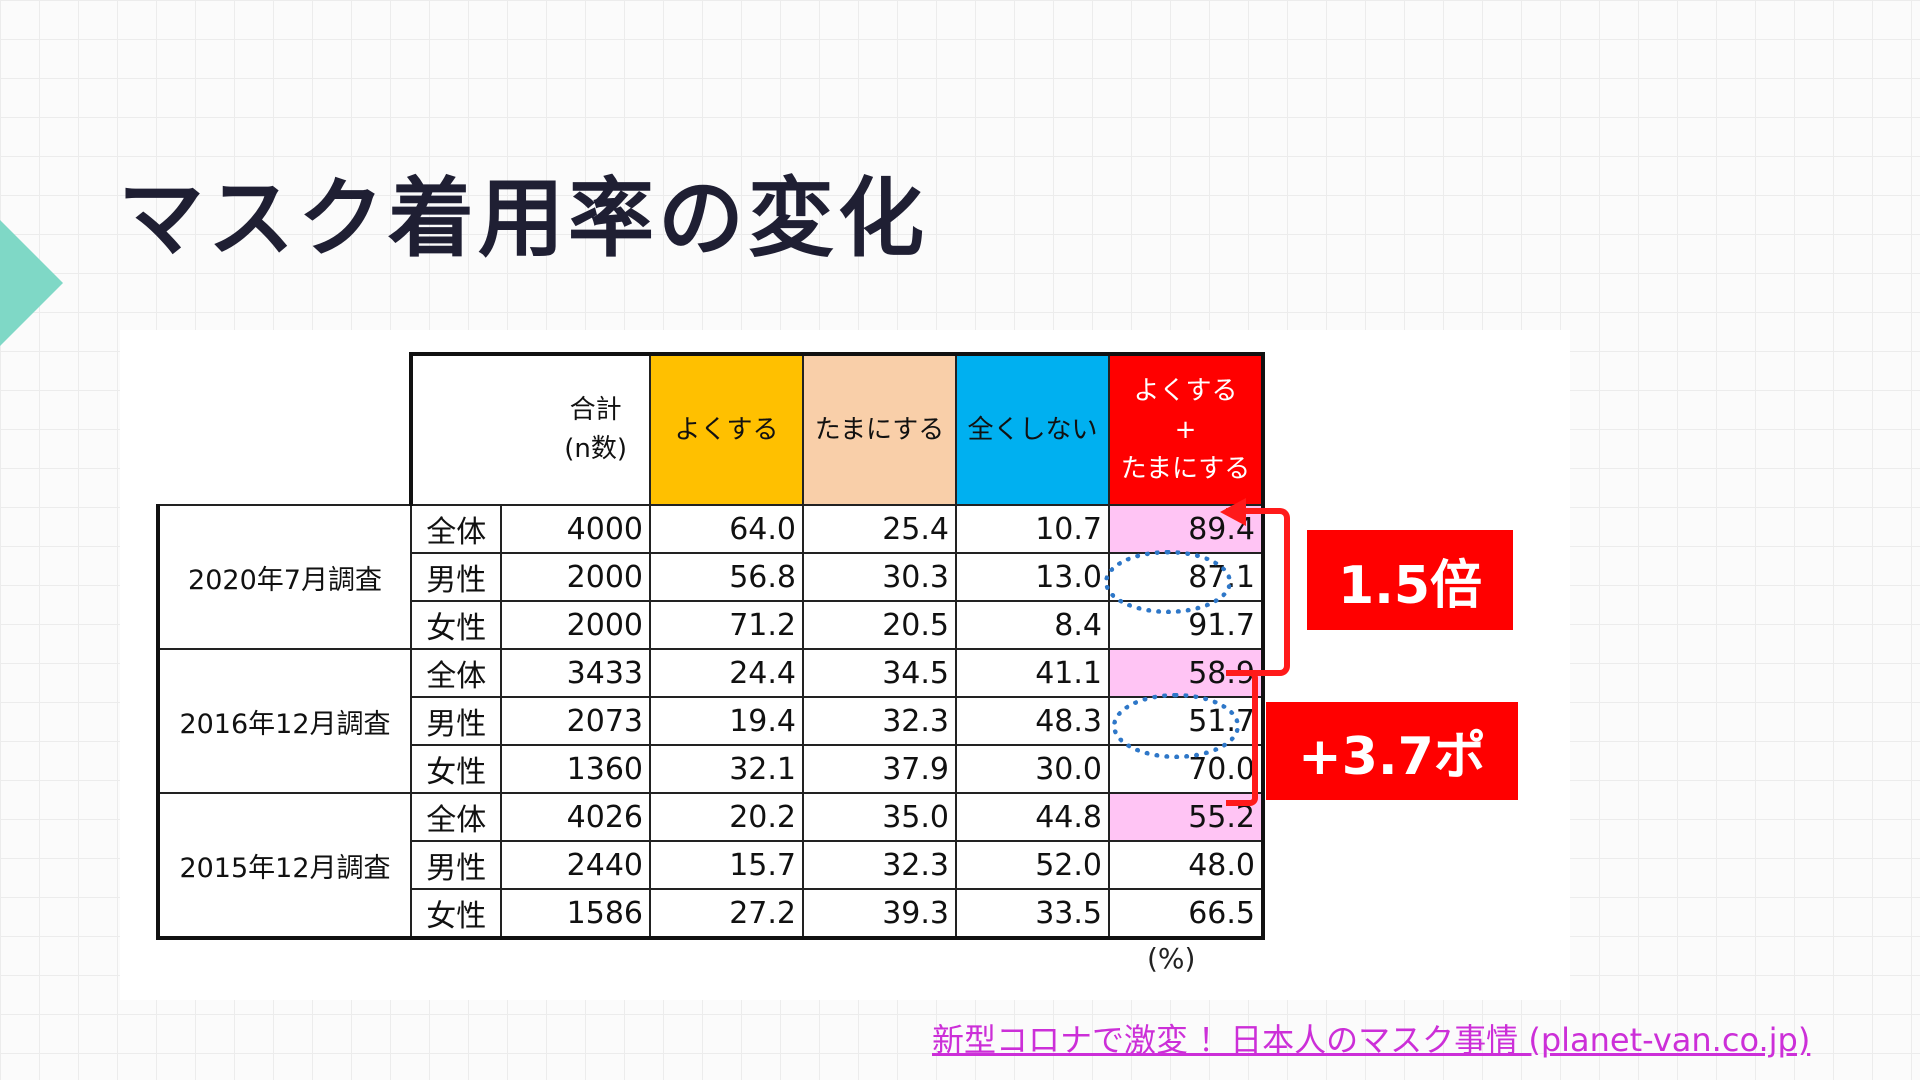 Image resolution: width=1920 pixels, height=1080 pixels. What do you see at coordinates (726, 529) in the screenshot?
I see `cell-often: 64.0` at bounding box center [726, 529].